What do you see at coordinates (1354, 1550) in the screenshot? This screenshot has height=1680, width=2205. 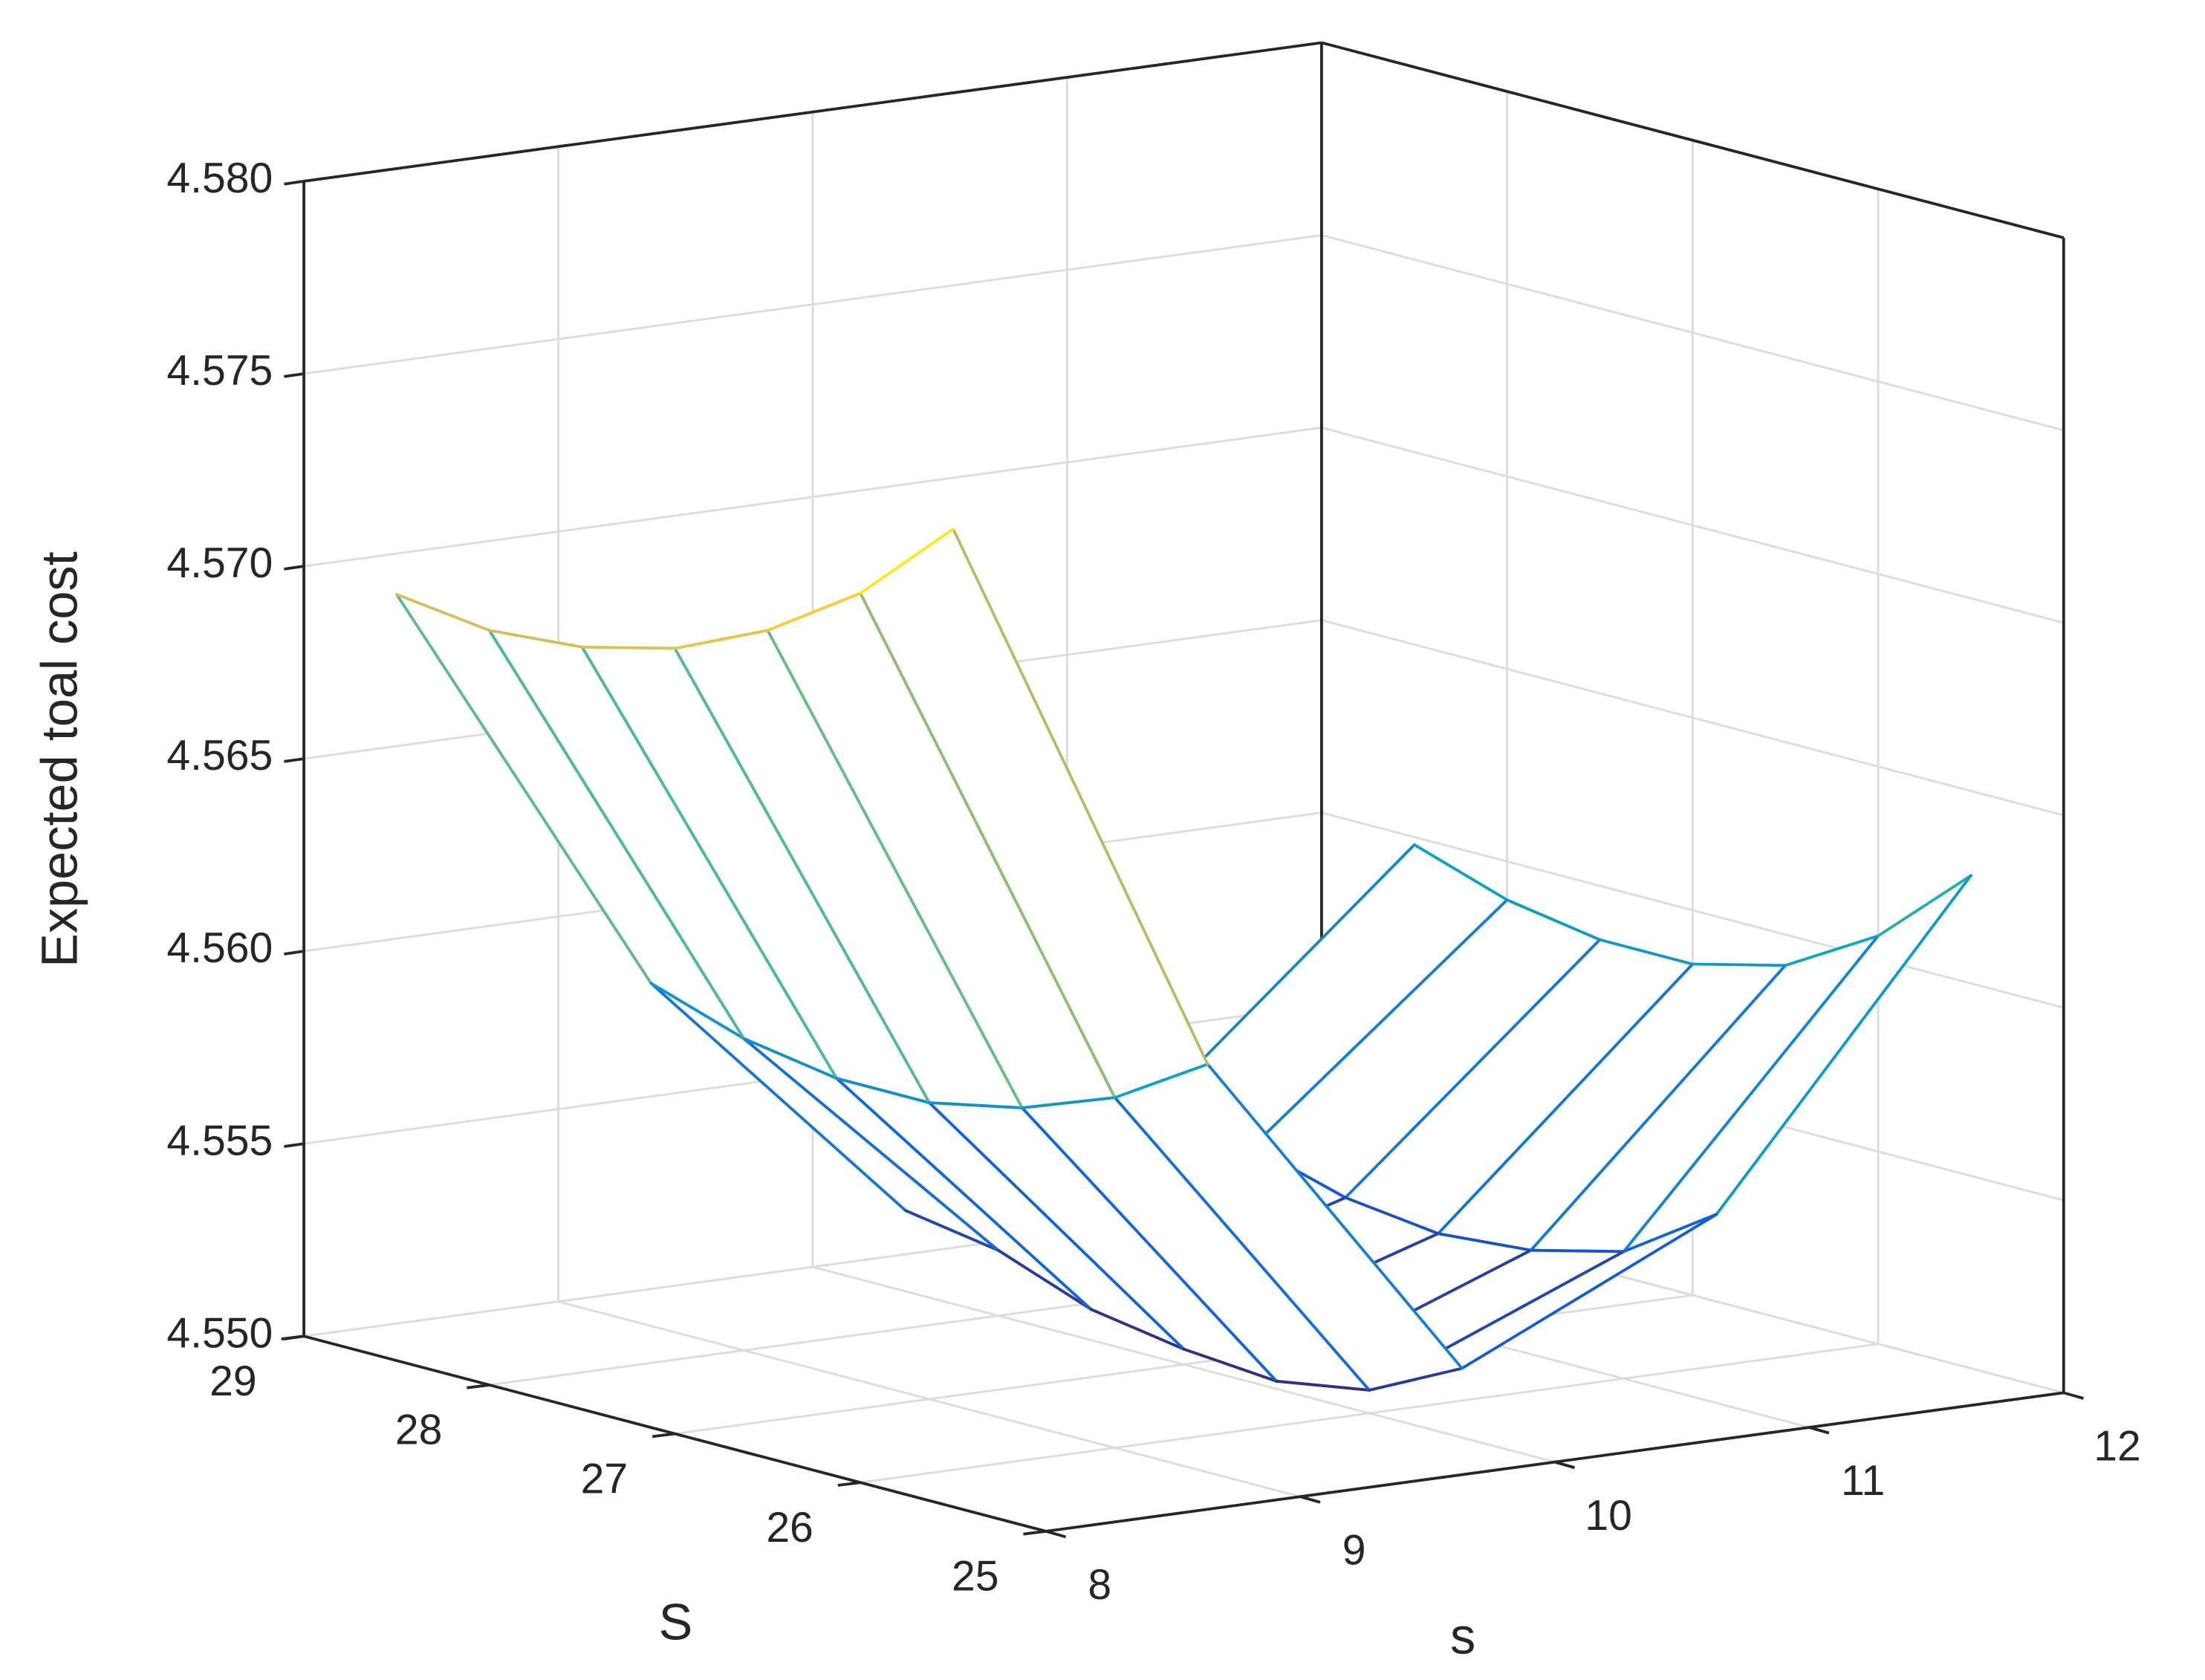 I see `x-tick-label: 9` at bounding box center [1354, 1550].